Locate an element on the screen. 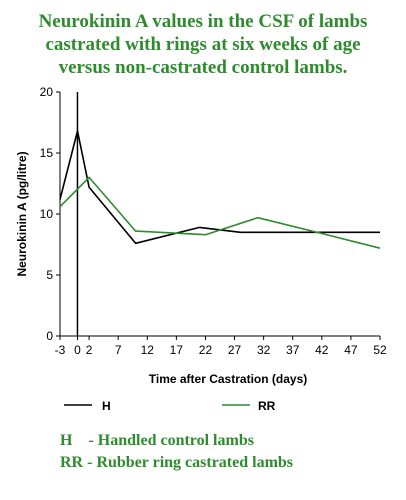 Image resolution: width=406 pixels, height=500 pixels. x-tick-label: 32 is located at coordinates (264, 350).